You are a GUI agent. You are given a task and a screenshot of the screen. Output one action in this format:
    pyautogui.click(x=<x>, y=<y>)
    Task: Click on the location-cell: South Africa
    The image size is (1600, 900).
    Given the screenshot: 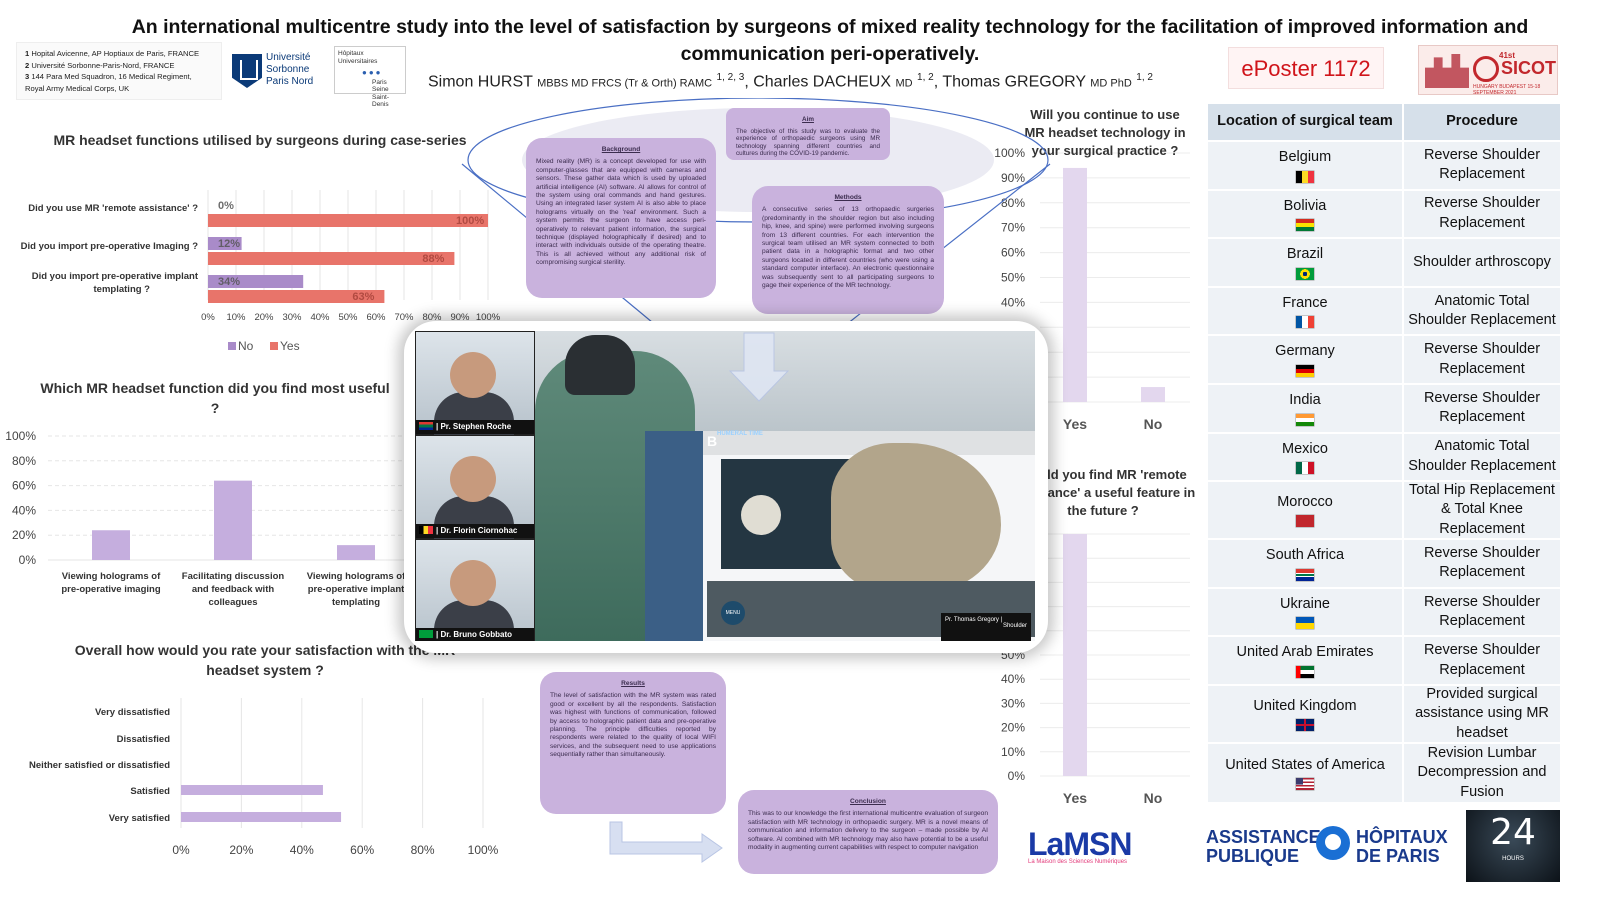 What is the action you would take?
    pyautogui.click(x=1305, y=563)
    